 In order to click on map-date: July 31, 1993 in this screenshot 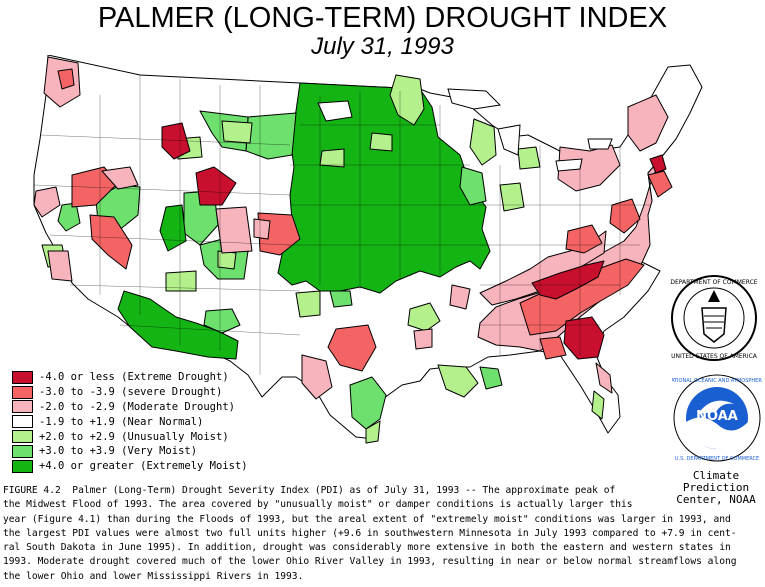, I will do `click(382, 46)`.